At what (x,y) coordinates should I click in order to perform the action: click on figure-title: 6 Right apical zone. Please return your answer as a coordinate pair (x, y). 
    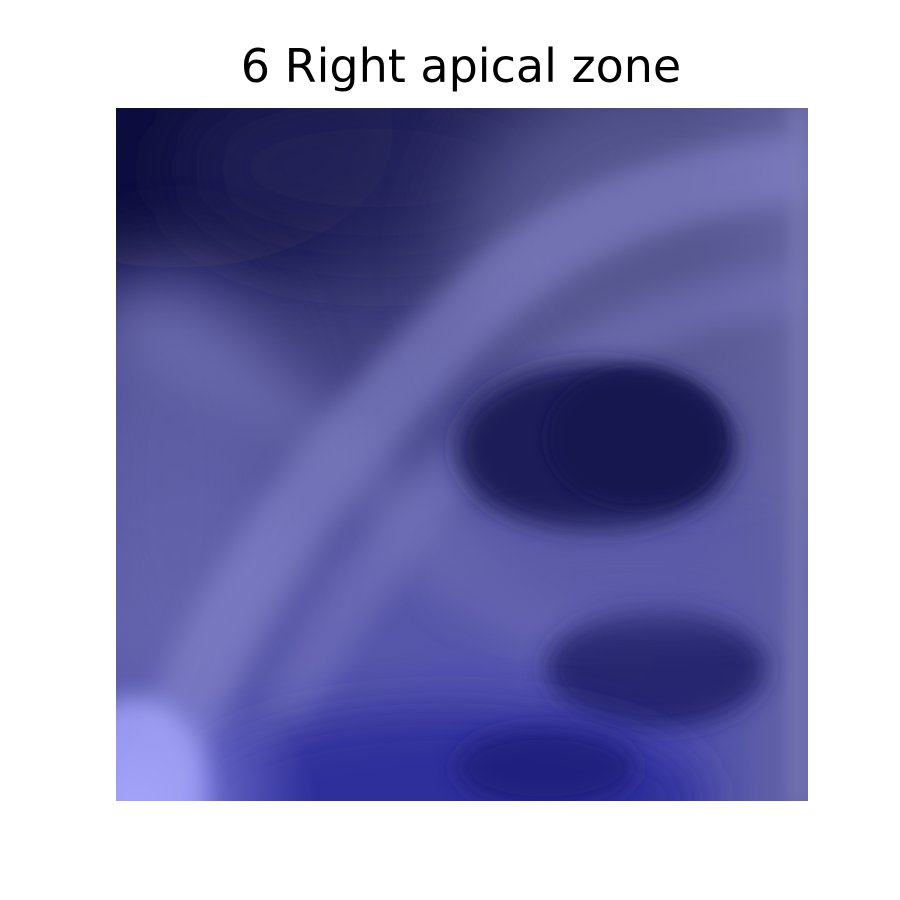
    Looking at the image, I should click on (461, 66).